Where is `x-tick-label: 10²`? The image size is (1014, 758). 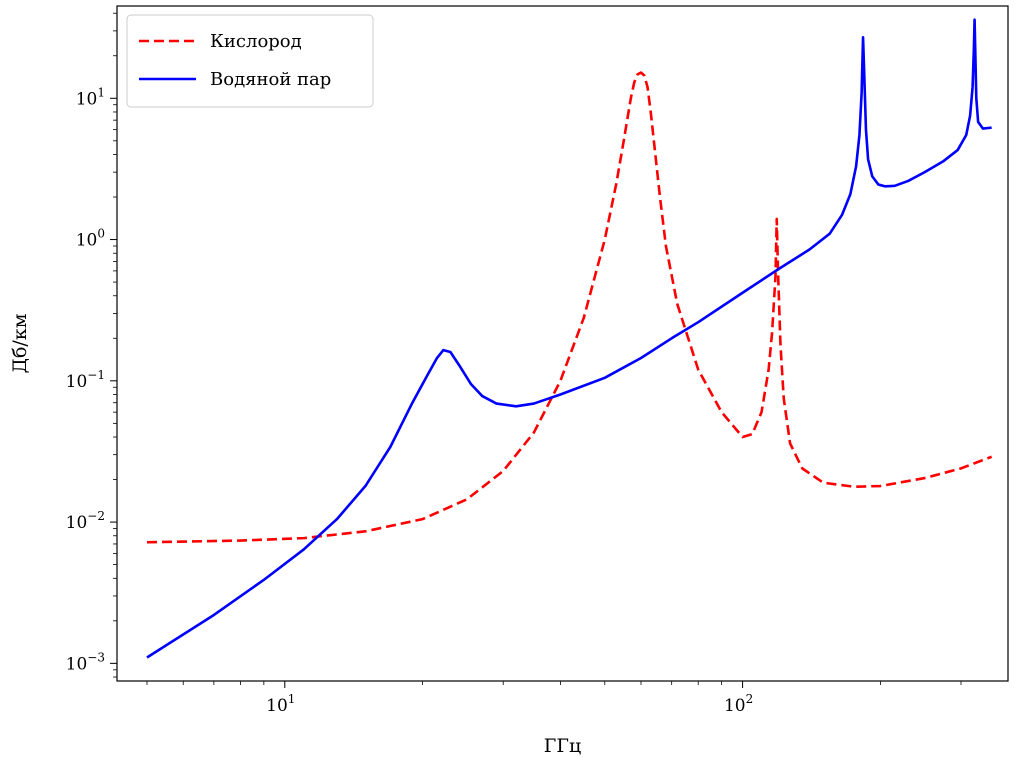
x-tick-label: 10² is located at coordinates (738, 704).